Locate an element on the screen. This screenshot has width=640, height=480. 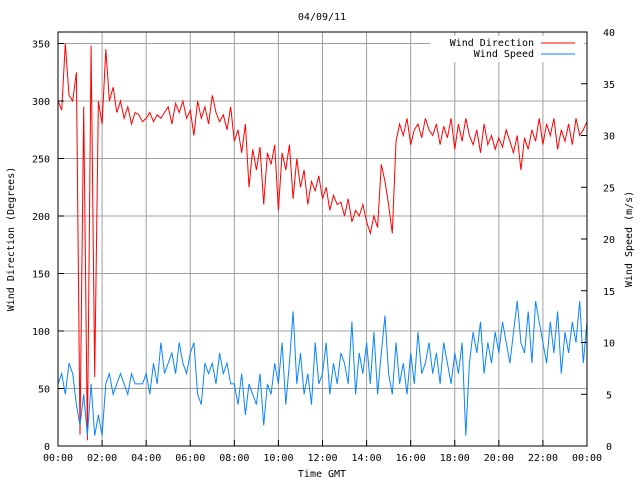
y2-axis-label: Wind Speed (m/s) is located at coordinates (629, 239).